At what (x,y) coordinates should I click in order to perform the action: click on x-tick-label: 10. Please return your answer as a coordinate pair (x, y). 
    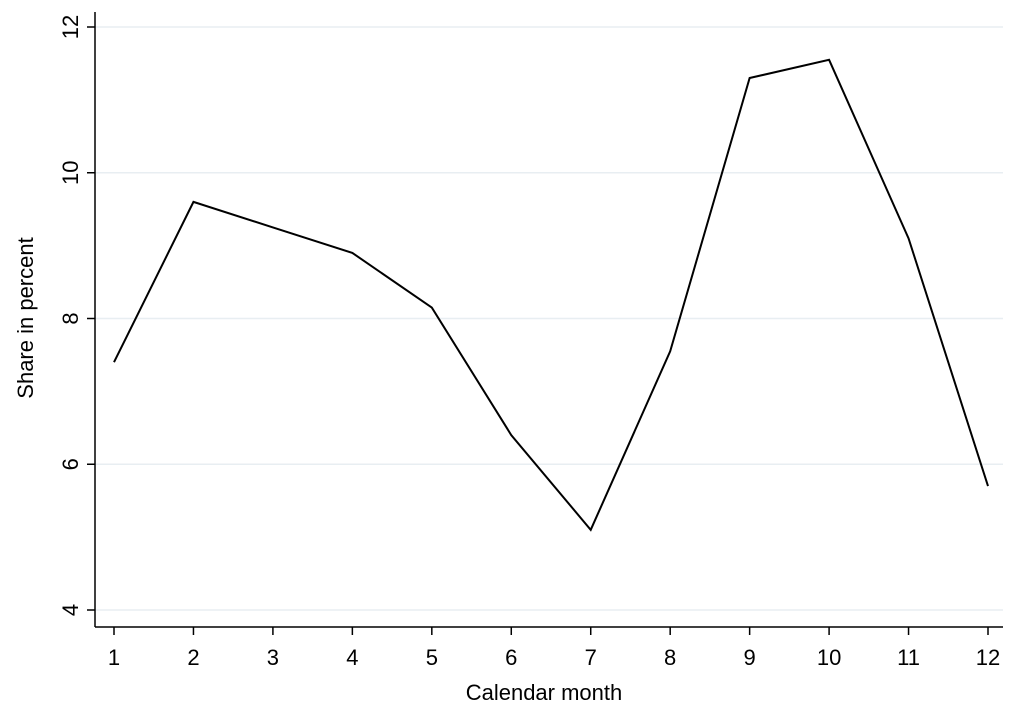
    Looking at the image, I should click on (829, 657).